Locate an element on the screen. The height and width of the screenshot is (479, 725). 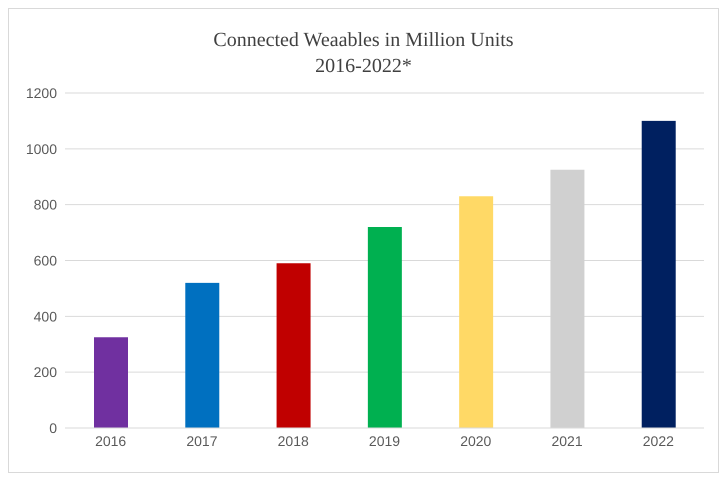
x-tick-label: 2017 is located at coordinates (202, 440).